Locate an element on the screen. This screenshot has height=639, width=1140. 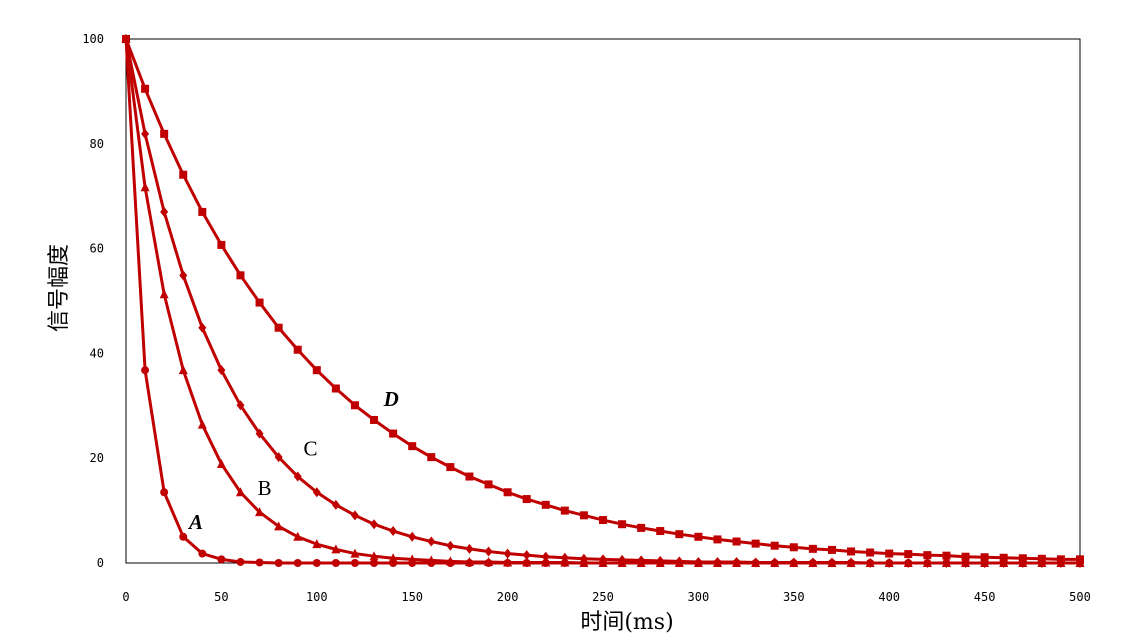
series-label-b: B is located at coordinates (265, 488).